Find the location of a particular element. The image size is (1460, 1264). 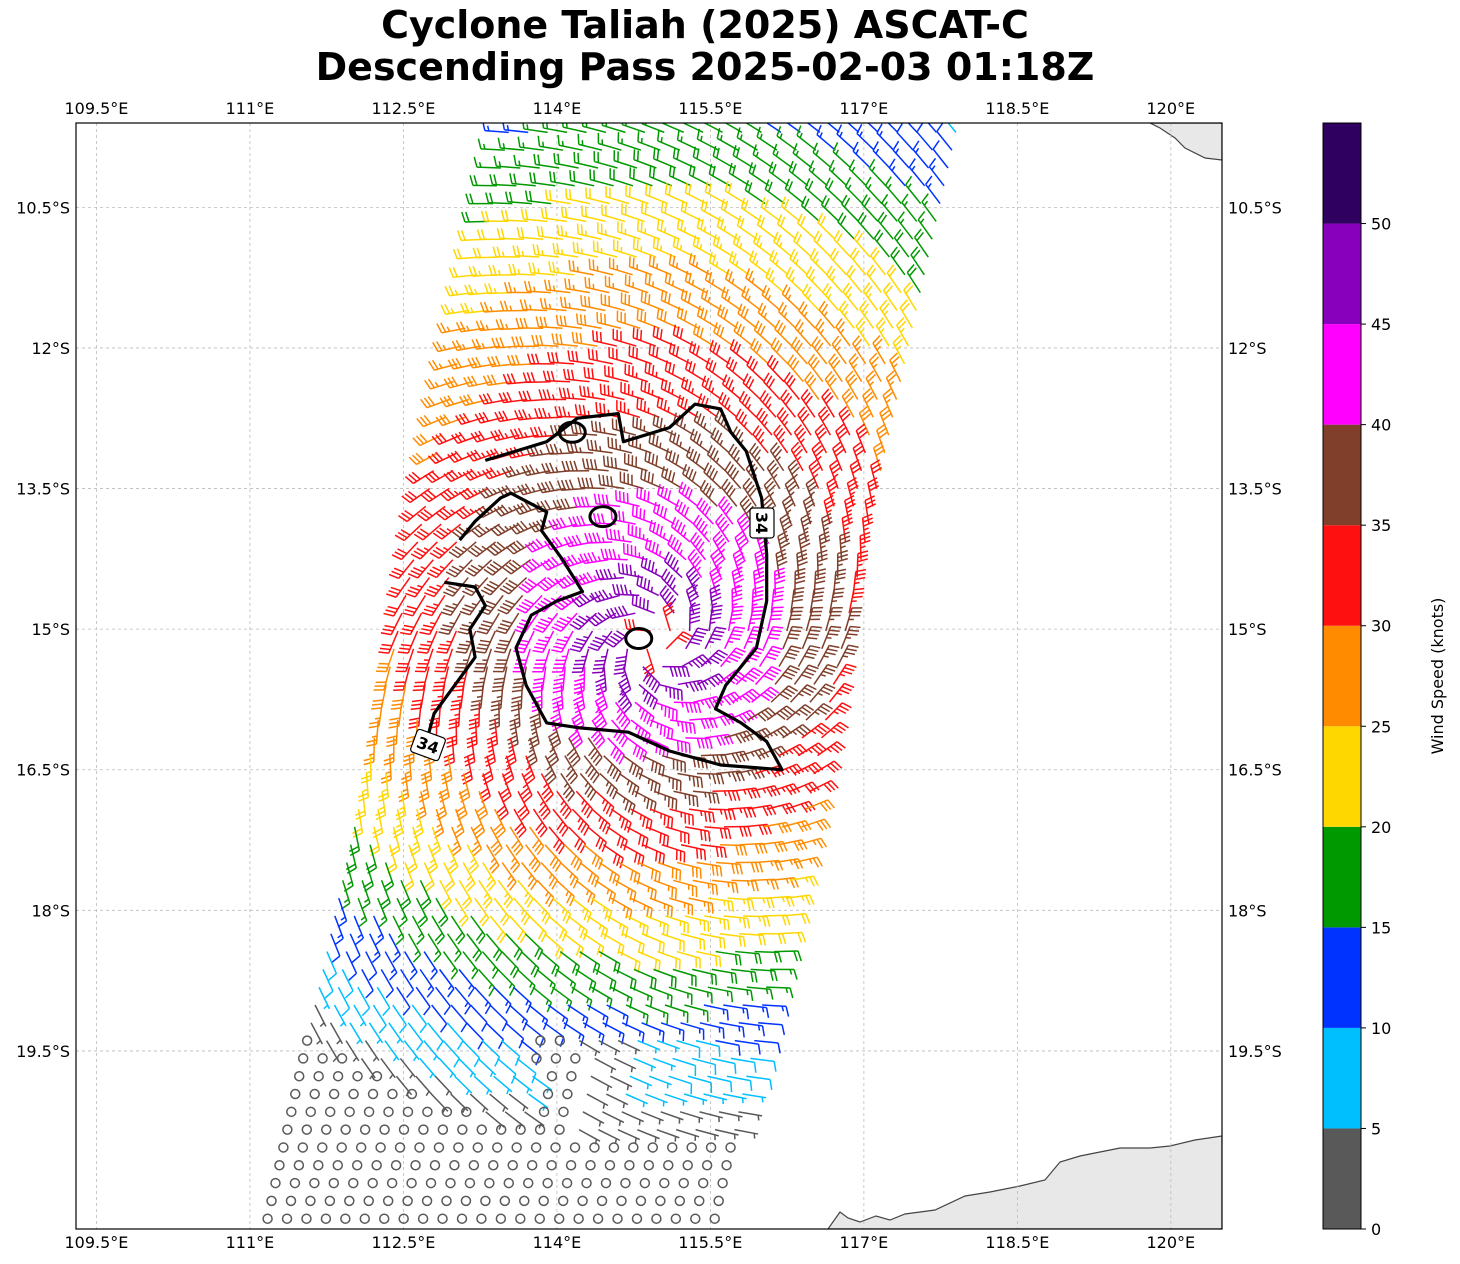

colorbar-tick-label: 25 is located at coordinates (1381, 726).